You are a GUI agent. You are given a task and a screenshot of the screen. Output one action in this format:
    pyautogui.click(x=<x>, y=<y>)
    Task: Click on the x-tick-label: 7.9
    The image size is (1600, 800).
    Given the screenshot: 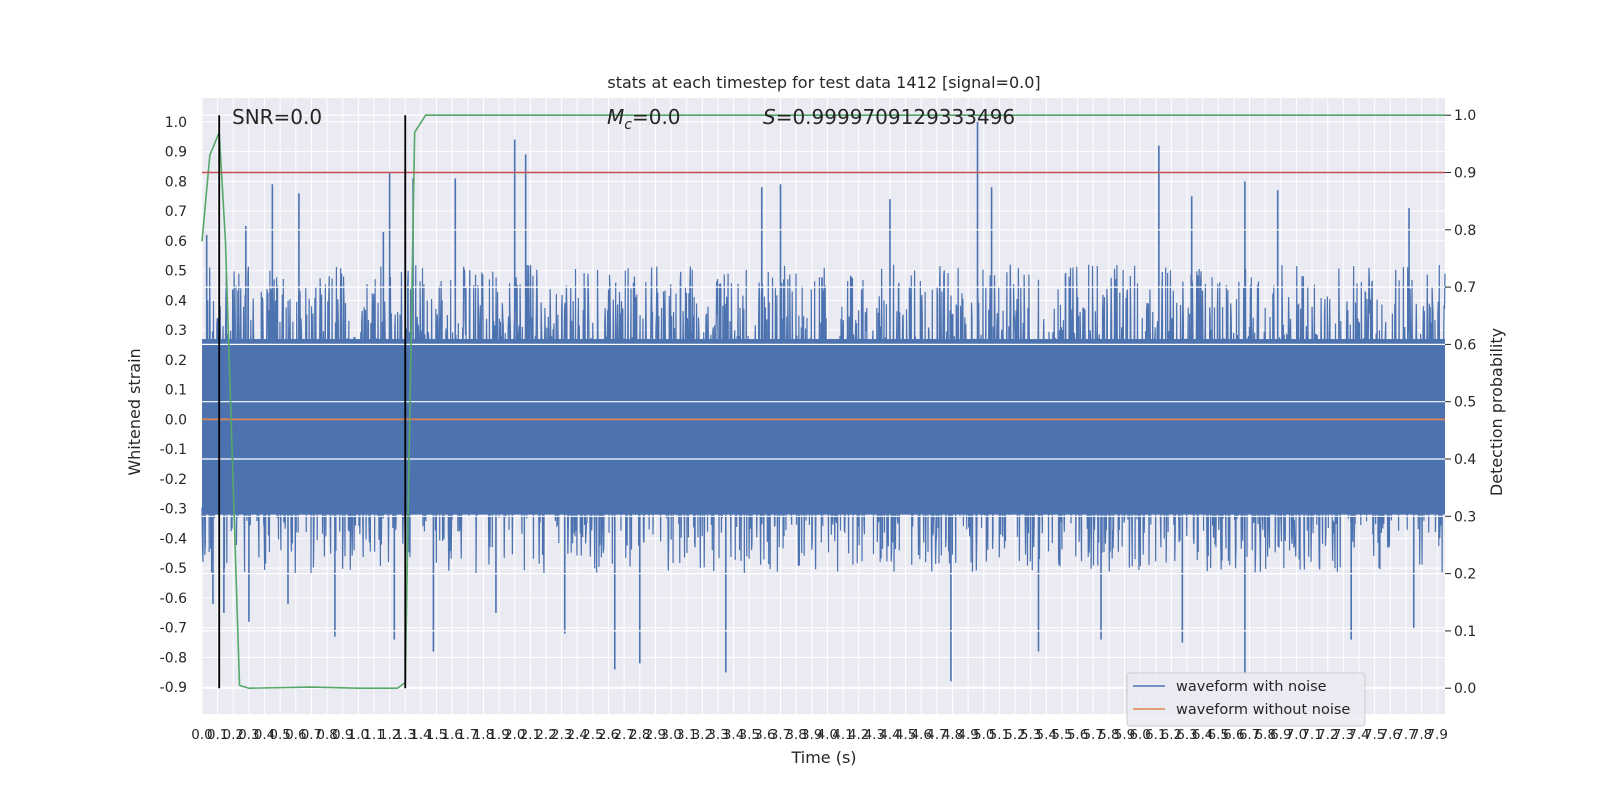 What is the action you would take?
    pyautogui.click(x=1436, y=735)
    